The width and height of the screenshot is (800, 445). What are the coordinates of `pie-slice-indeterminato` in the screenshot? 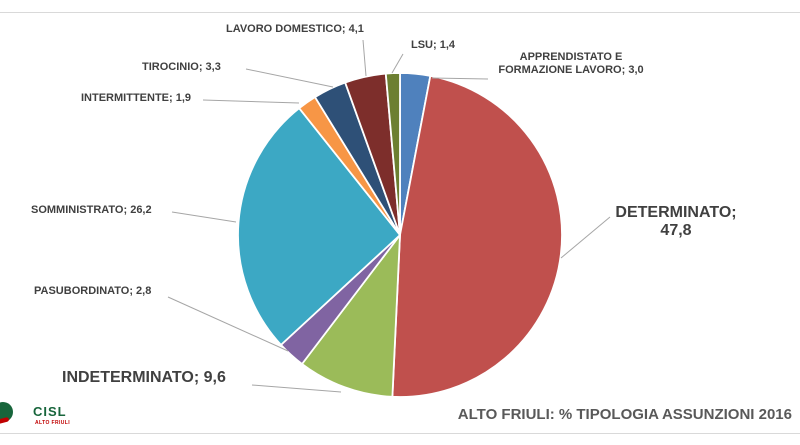 It's located at (351, 316).